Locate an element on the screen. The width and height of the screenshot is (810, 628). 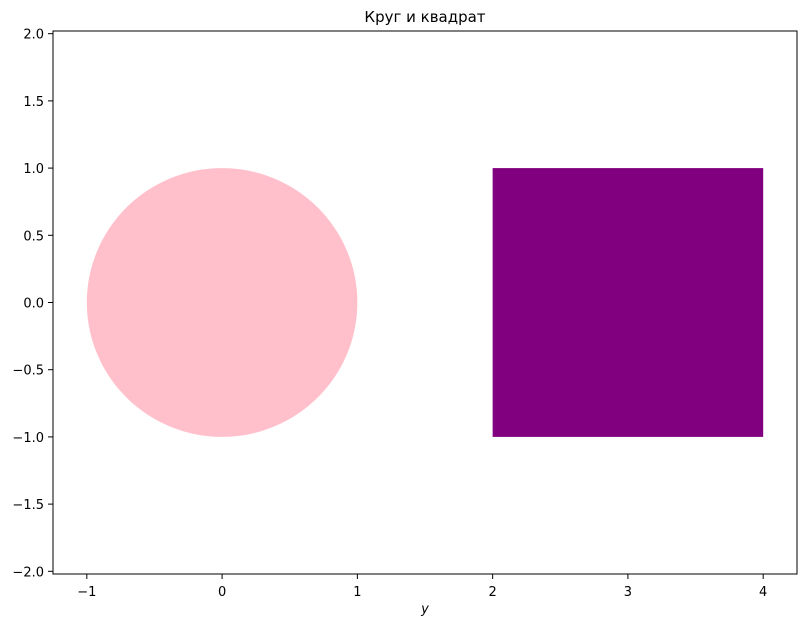
y-tick-label: 0.0 is located at coordinates (33, 304).